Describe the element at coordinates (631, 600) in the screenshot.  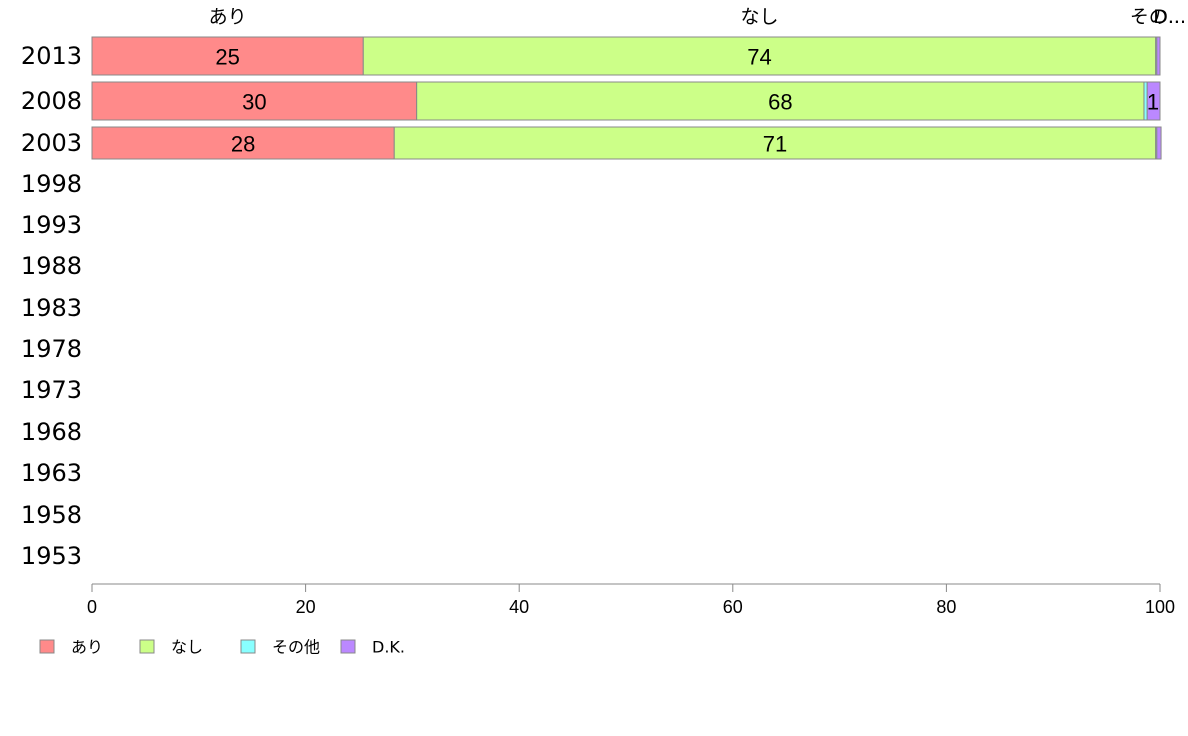
I see `x-axis: 0 20 40 60 80 100` at that location.